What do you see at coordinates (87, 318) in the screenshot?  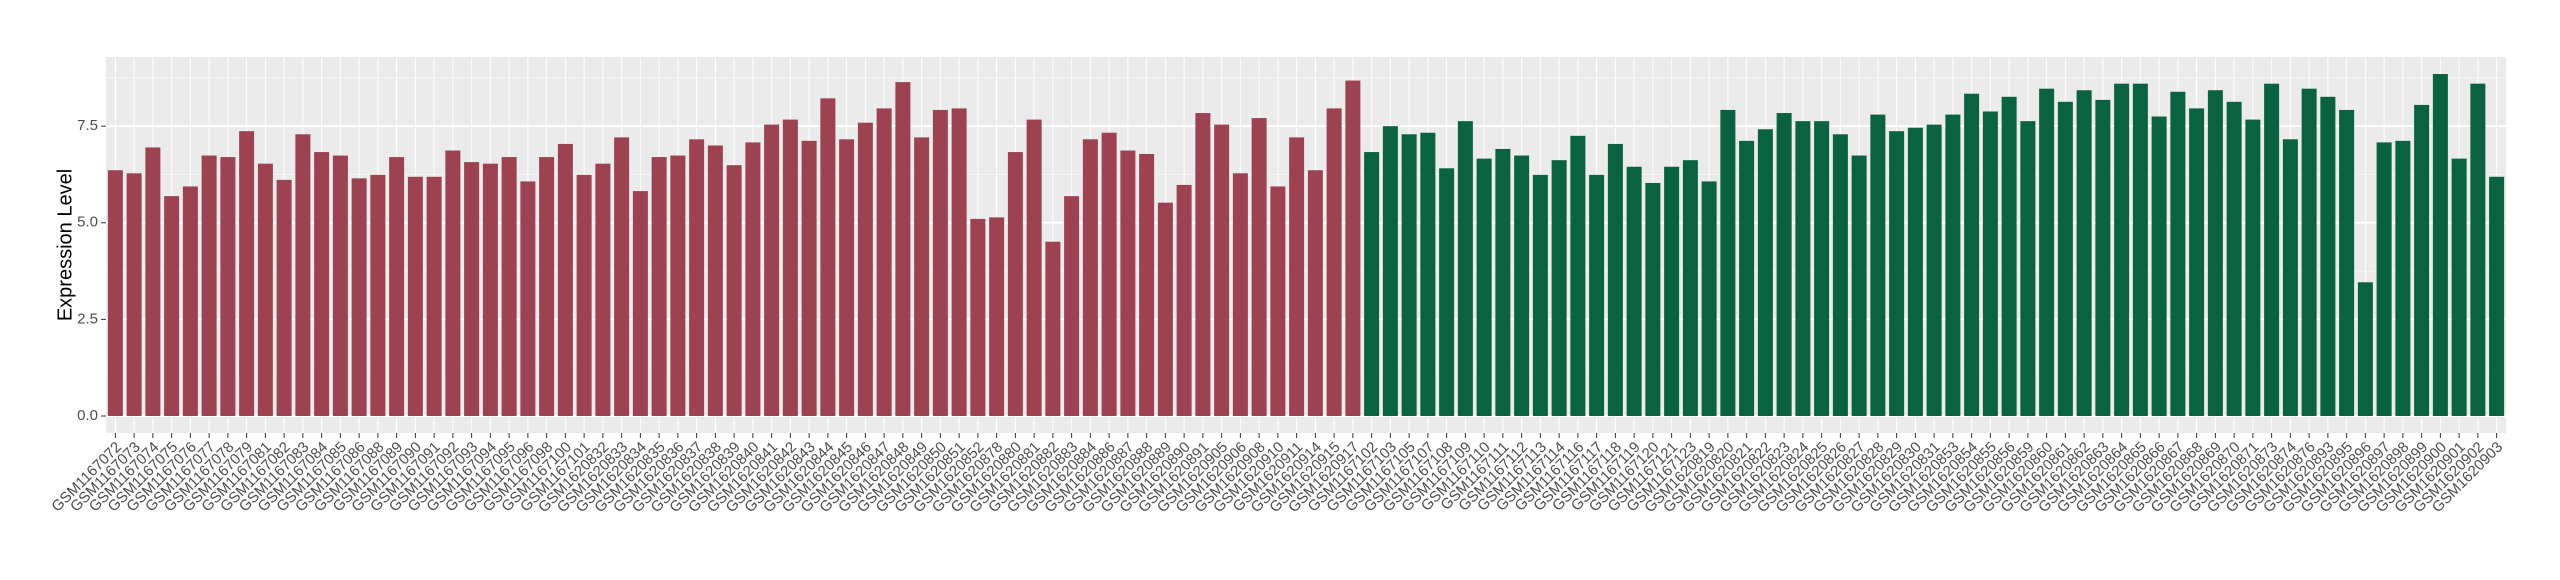 I see `y-tick-label: 2.5` at bounding box center [87, 318].